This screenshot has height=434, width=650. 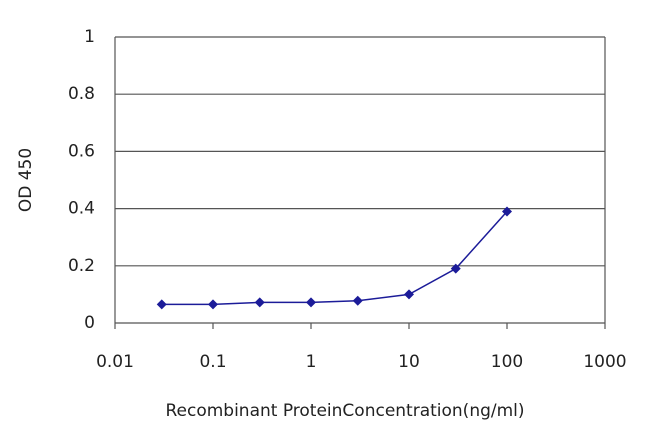 I want to click on x-tick-label: 0.1, so click(x=212, y=362).